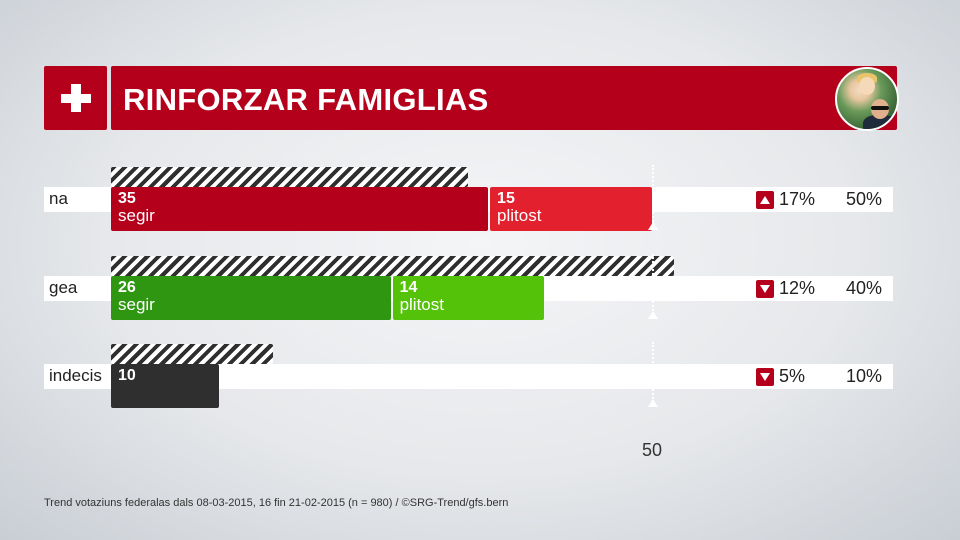 This screenshot has height=540, width=960. I want to click on bar-value-label: 26, so click(127, 287).